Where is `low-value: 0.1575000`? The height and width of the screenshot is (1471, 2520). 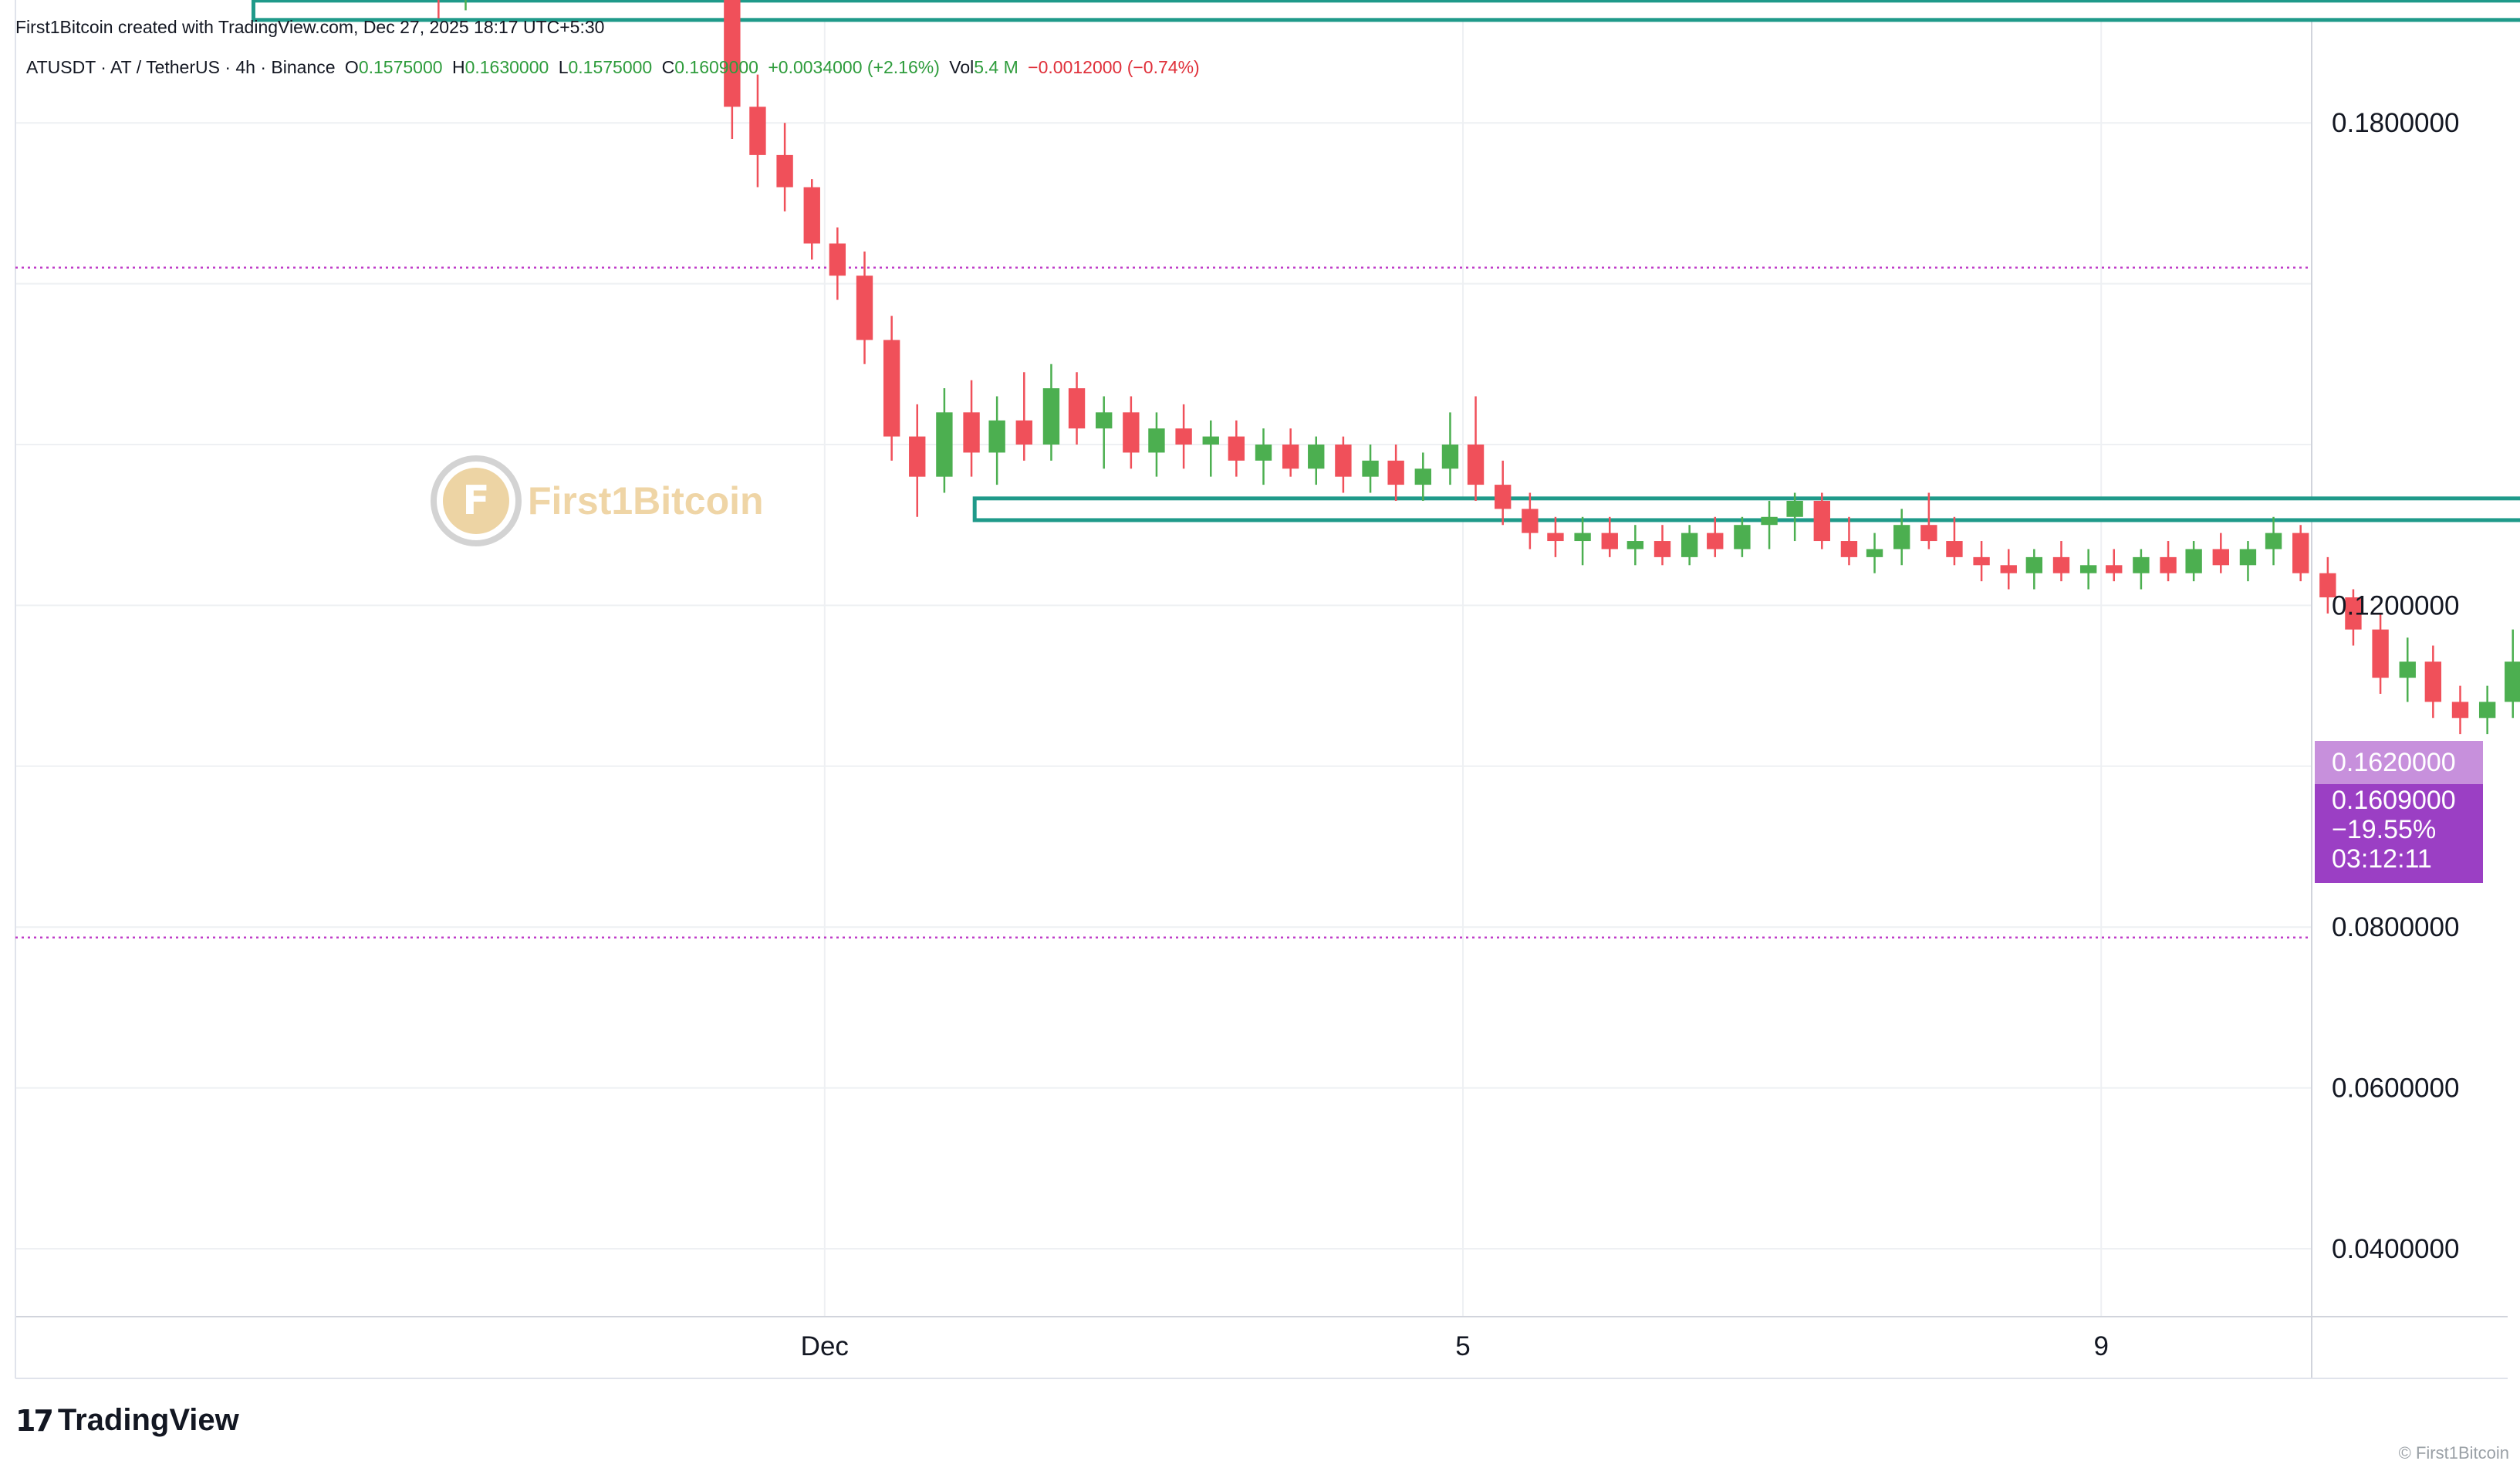 low-value: 0.1575000 is located at coordinates (610, 67).